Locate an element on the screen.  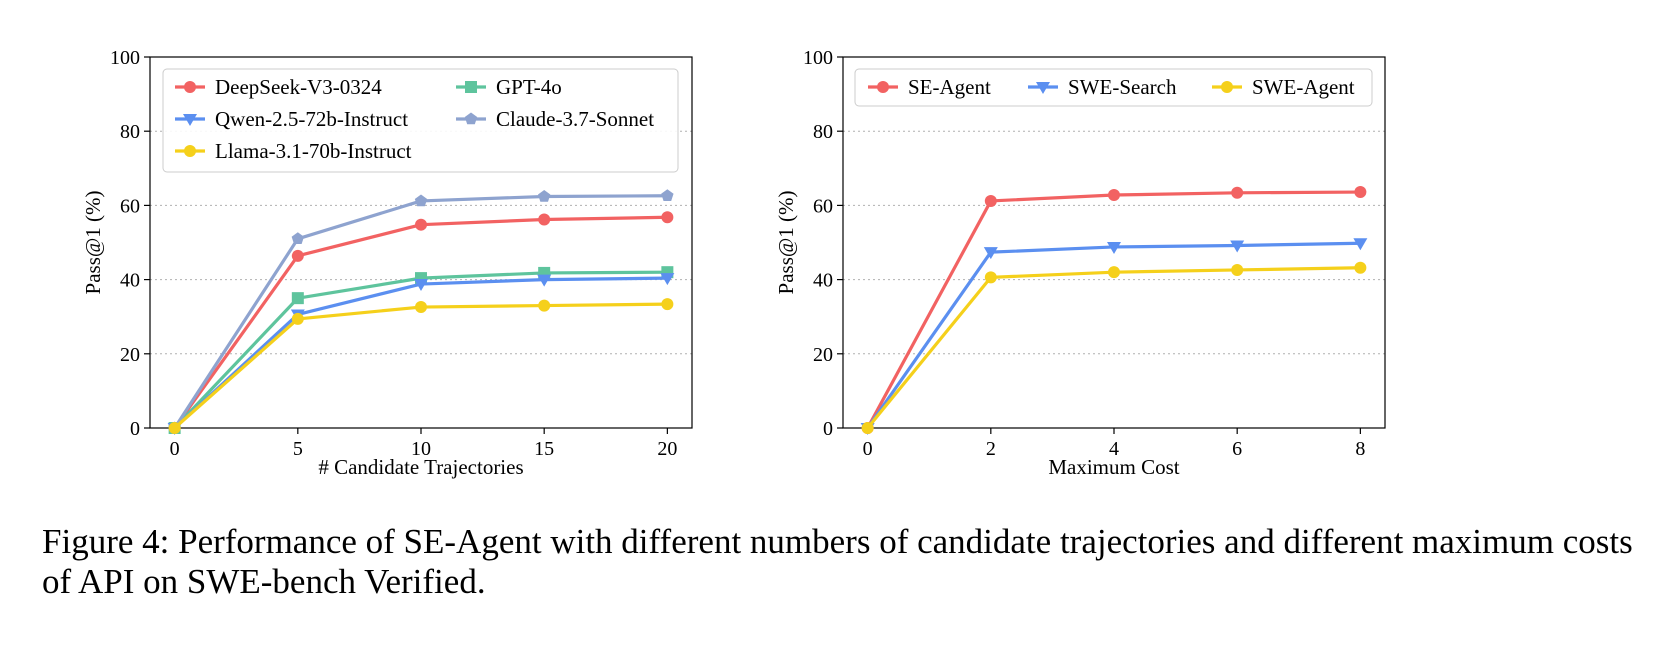
legend-entry-qwen-2-5-72b-instruct: Qwen-2.5-72b-Instruct is located at coordinates (291, 119).